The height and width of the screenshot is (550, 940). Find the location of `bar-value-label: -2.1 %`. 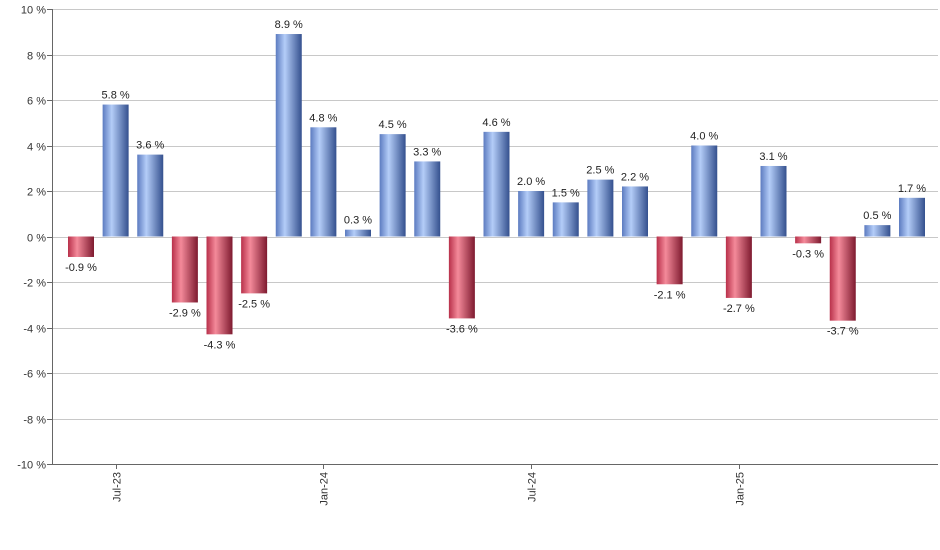

bar-value-label: -2.1 % is located at coordinates (670, 295).